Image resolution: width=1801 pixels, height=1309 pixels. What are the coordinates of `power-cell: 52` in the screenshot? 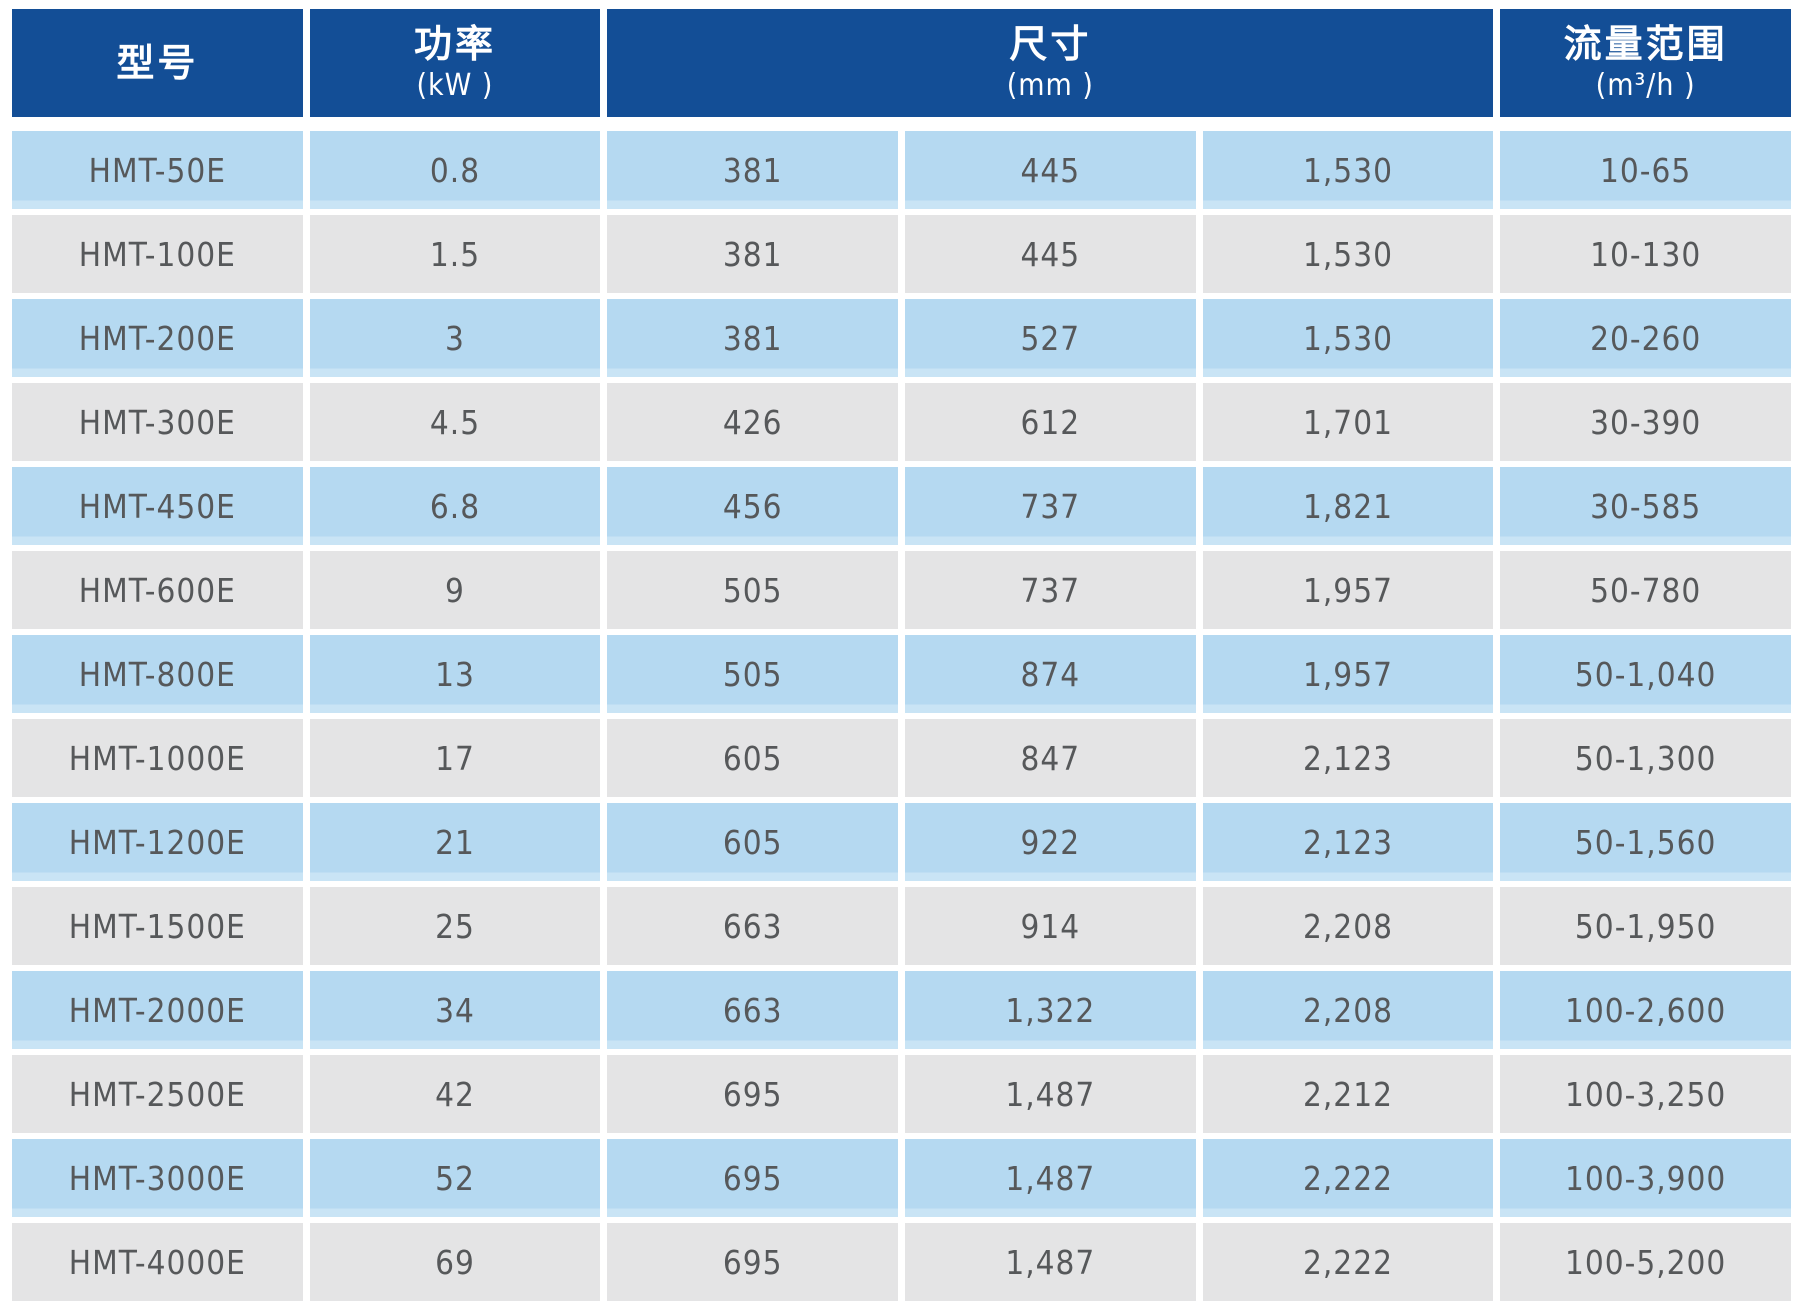 It's located at (455, 1178).